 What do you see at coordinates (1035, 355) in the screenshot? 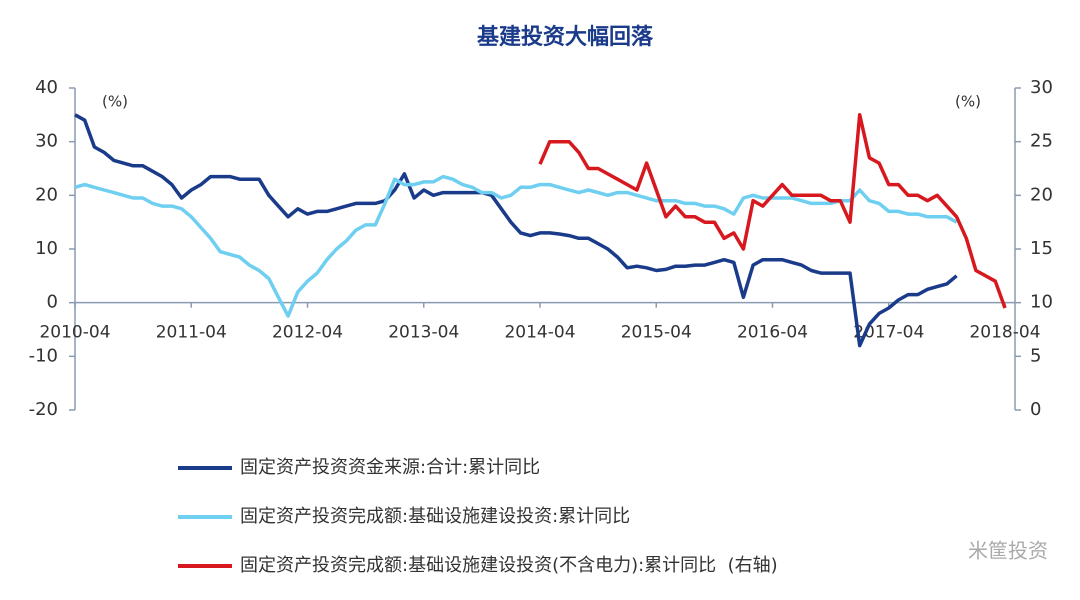
I see `y2-tick-label: 5` at bounding box center [1035, 355].